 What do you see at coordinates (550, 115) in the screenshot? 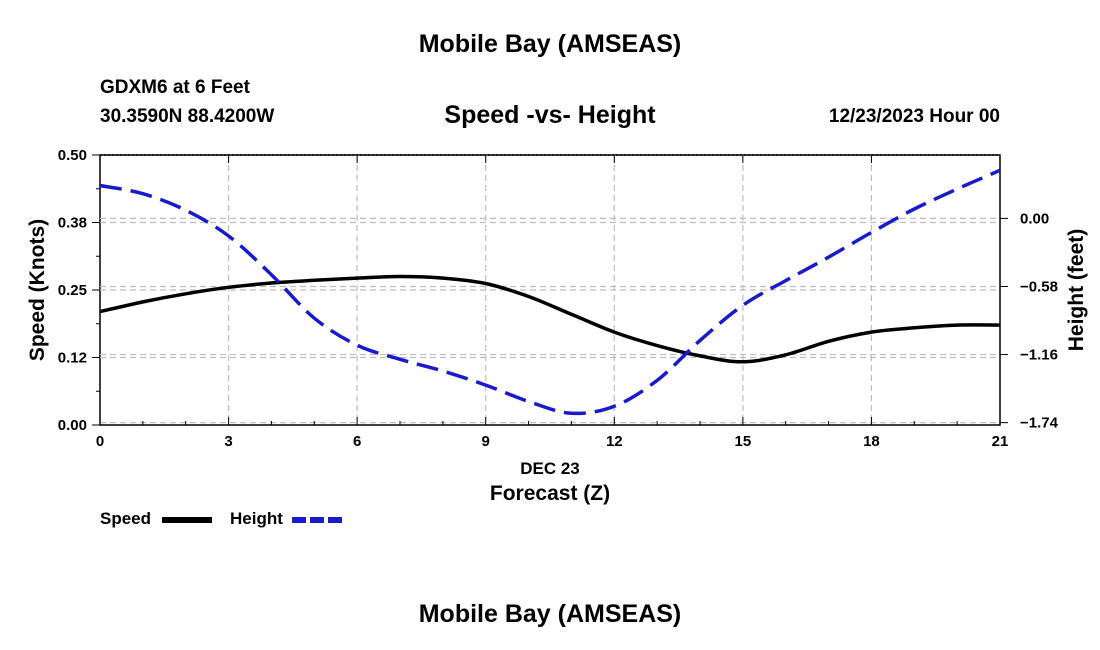
I see `chart-subtitle: Speed -vs- Height` at bounding box center [550, 115].